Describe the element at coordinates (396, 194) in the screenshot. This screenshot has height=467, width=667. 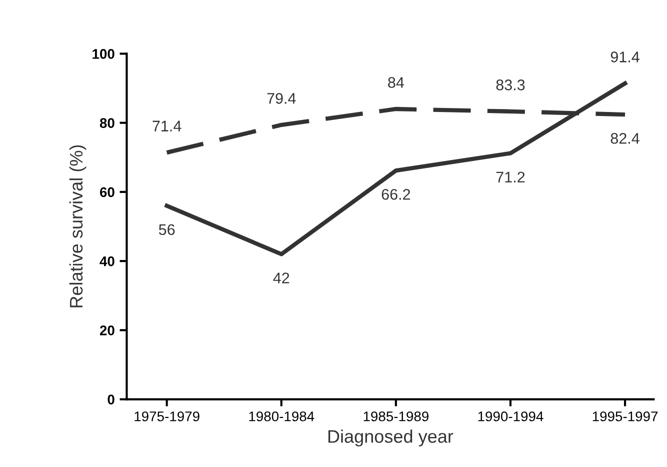
I see `data-label: 66.2` at that location.